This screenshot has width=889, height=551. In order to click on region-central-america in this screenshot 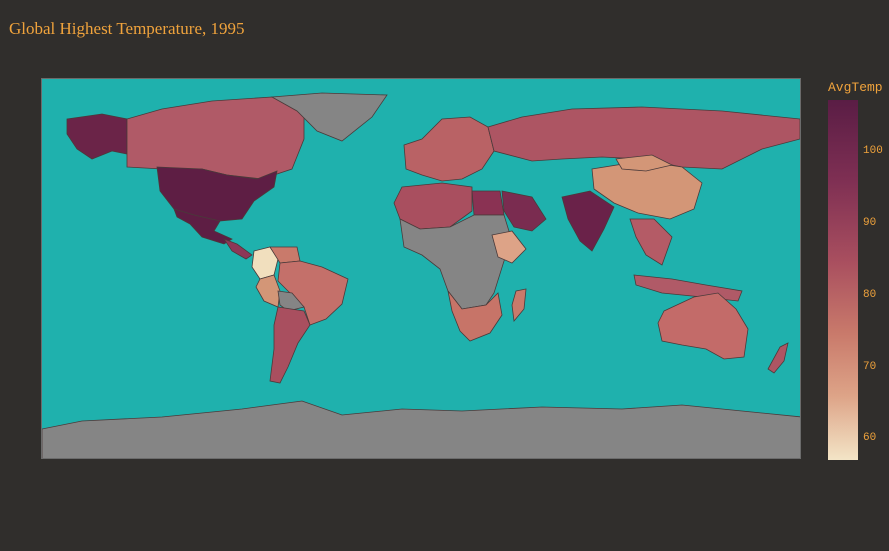, I will do `click(237, 249)`.